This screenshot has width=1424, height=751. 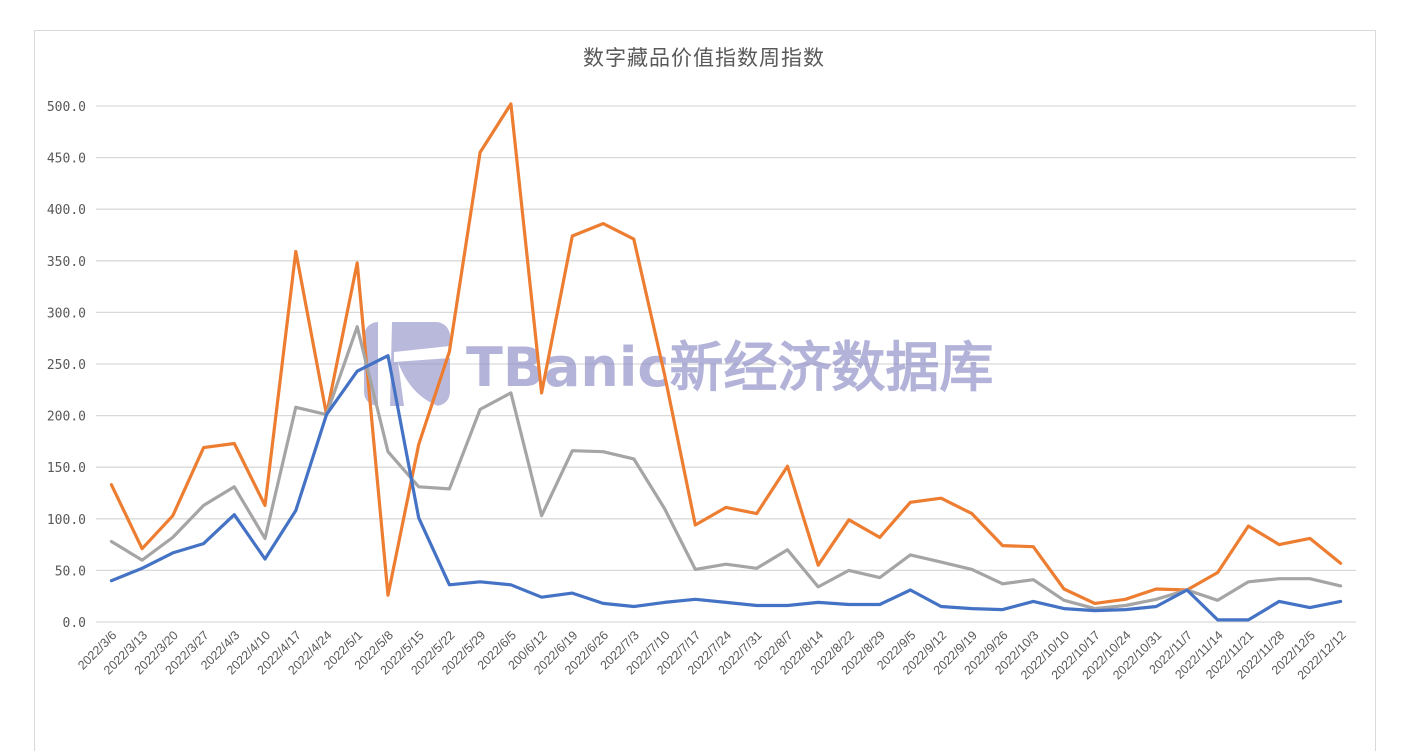 What do you see at coordinates (70, 571) in the screenshot?
I see `y-tick-label: 50.0` at bounding box center [70, 571].